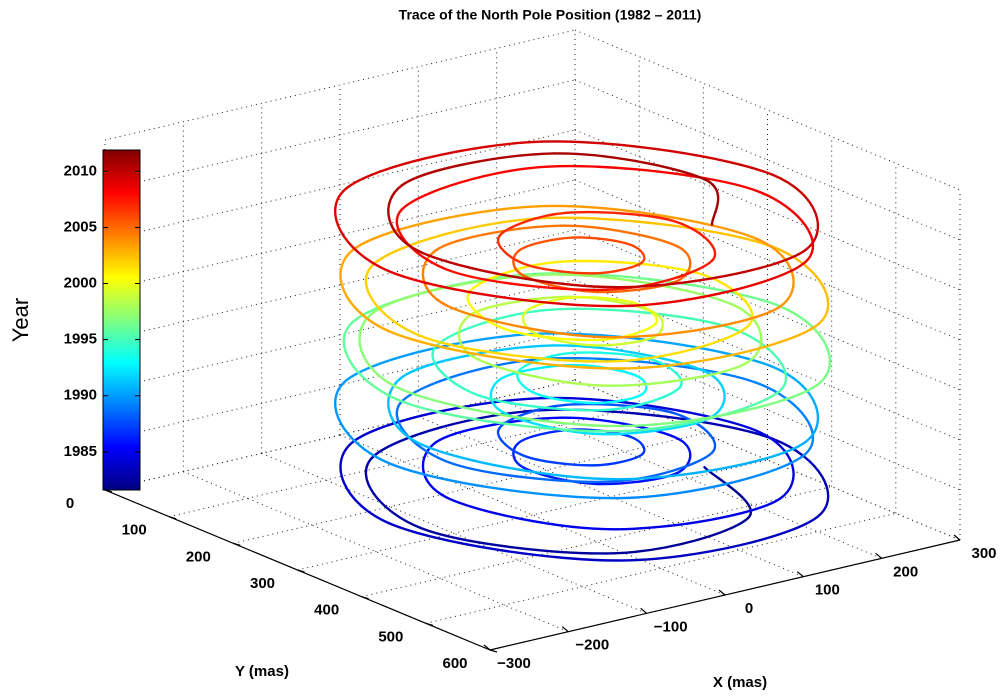 Image resolution: width=1000 pixels, height=696 pixels. What do you see at coordinates (80, 451) in the screenshot?
I see `colorbar-tick-label: 1985` at bounding box center [80, 451].